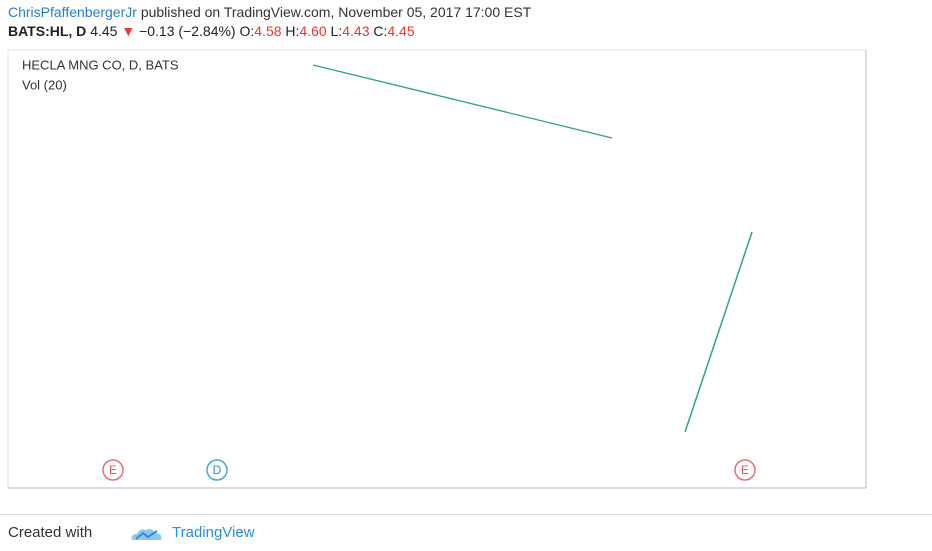 The height and width of the screenshot is (551, 932). What do you see at coordinates (313, 31) in the screenshot?
I see `h: 4.60` at bounding box center [313, 31].